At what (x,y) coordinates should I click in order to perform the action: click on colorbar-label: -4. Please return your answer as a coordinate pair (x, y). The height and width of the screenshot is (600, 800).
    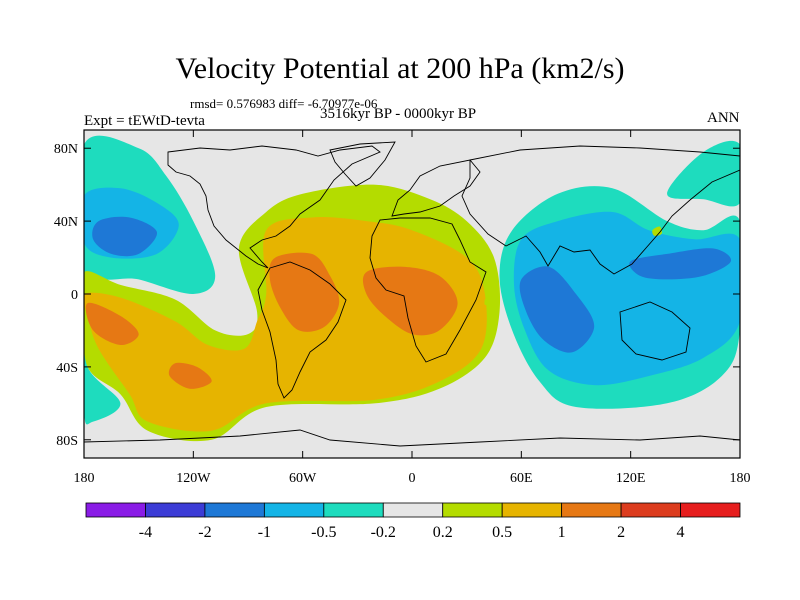
    Looking at the image, I should click on (145, 532).